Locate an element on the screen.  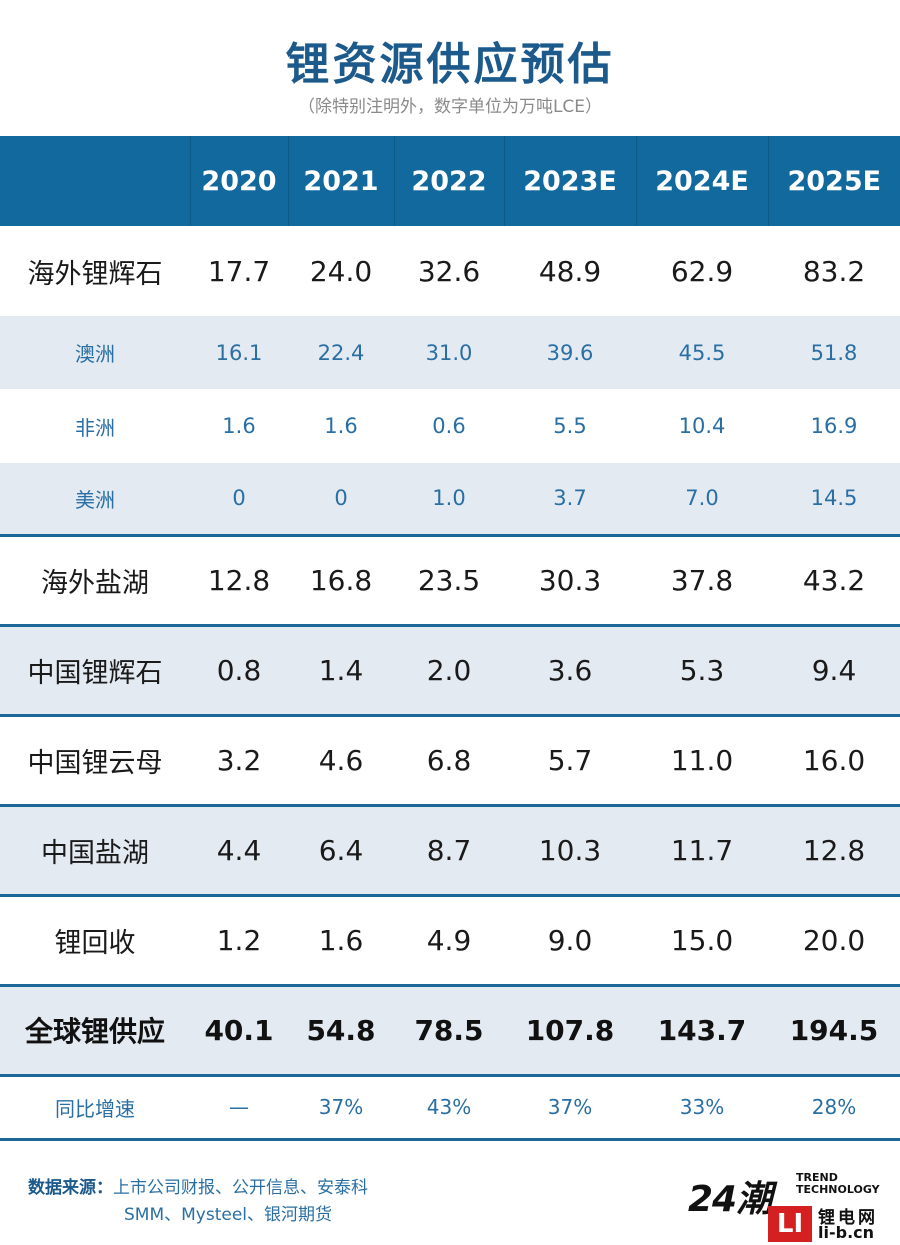
table-cell: 6.8 is located at coordinates (449, 760).